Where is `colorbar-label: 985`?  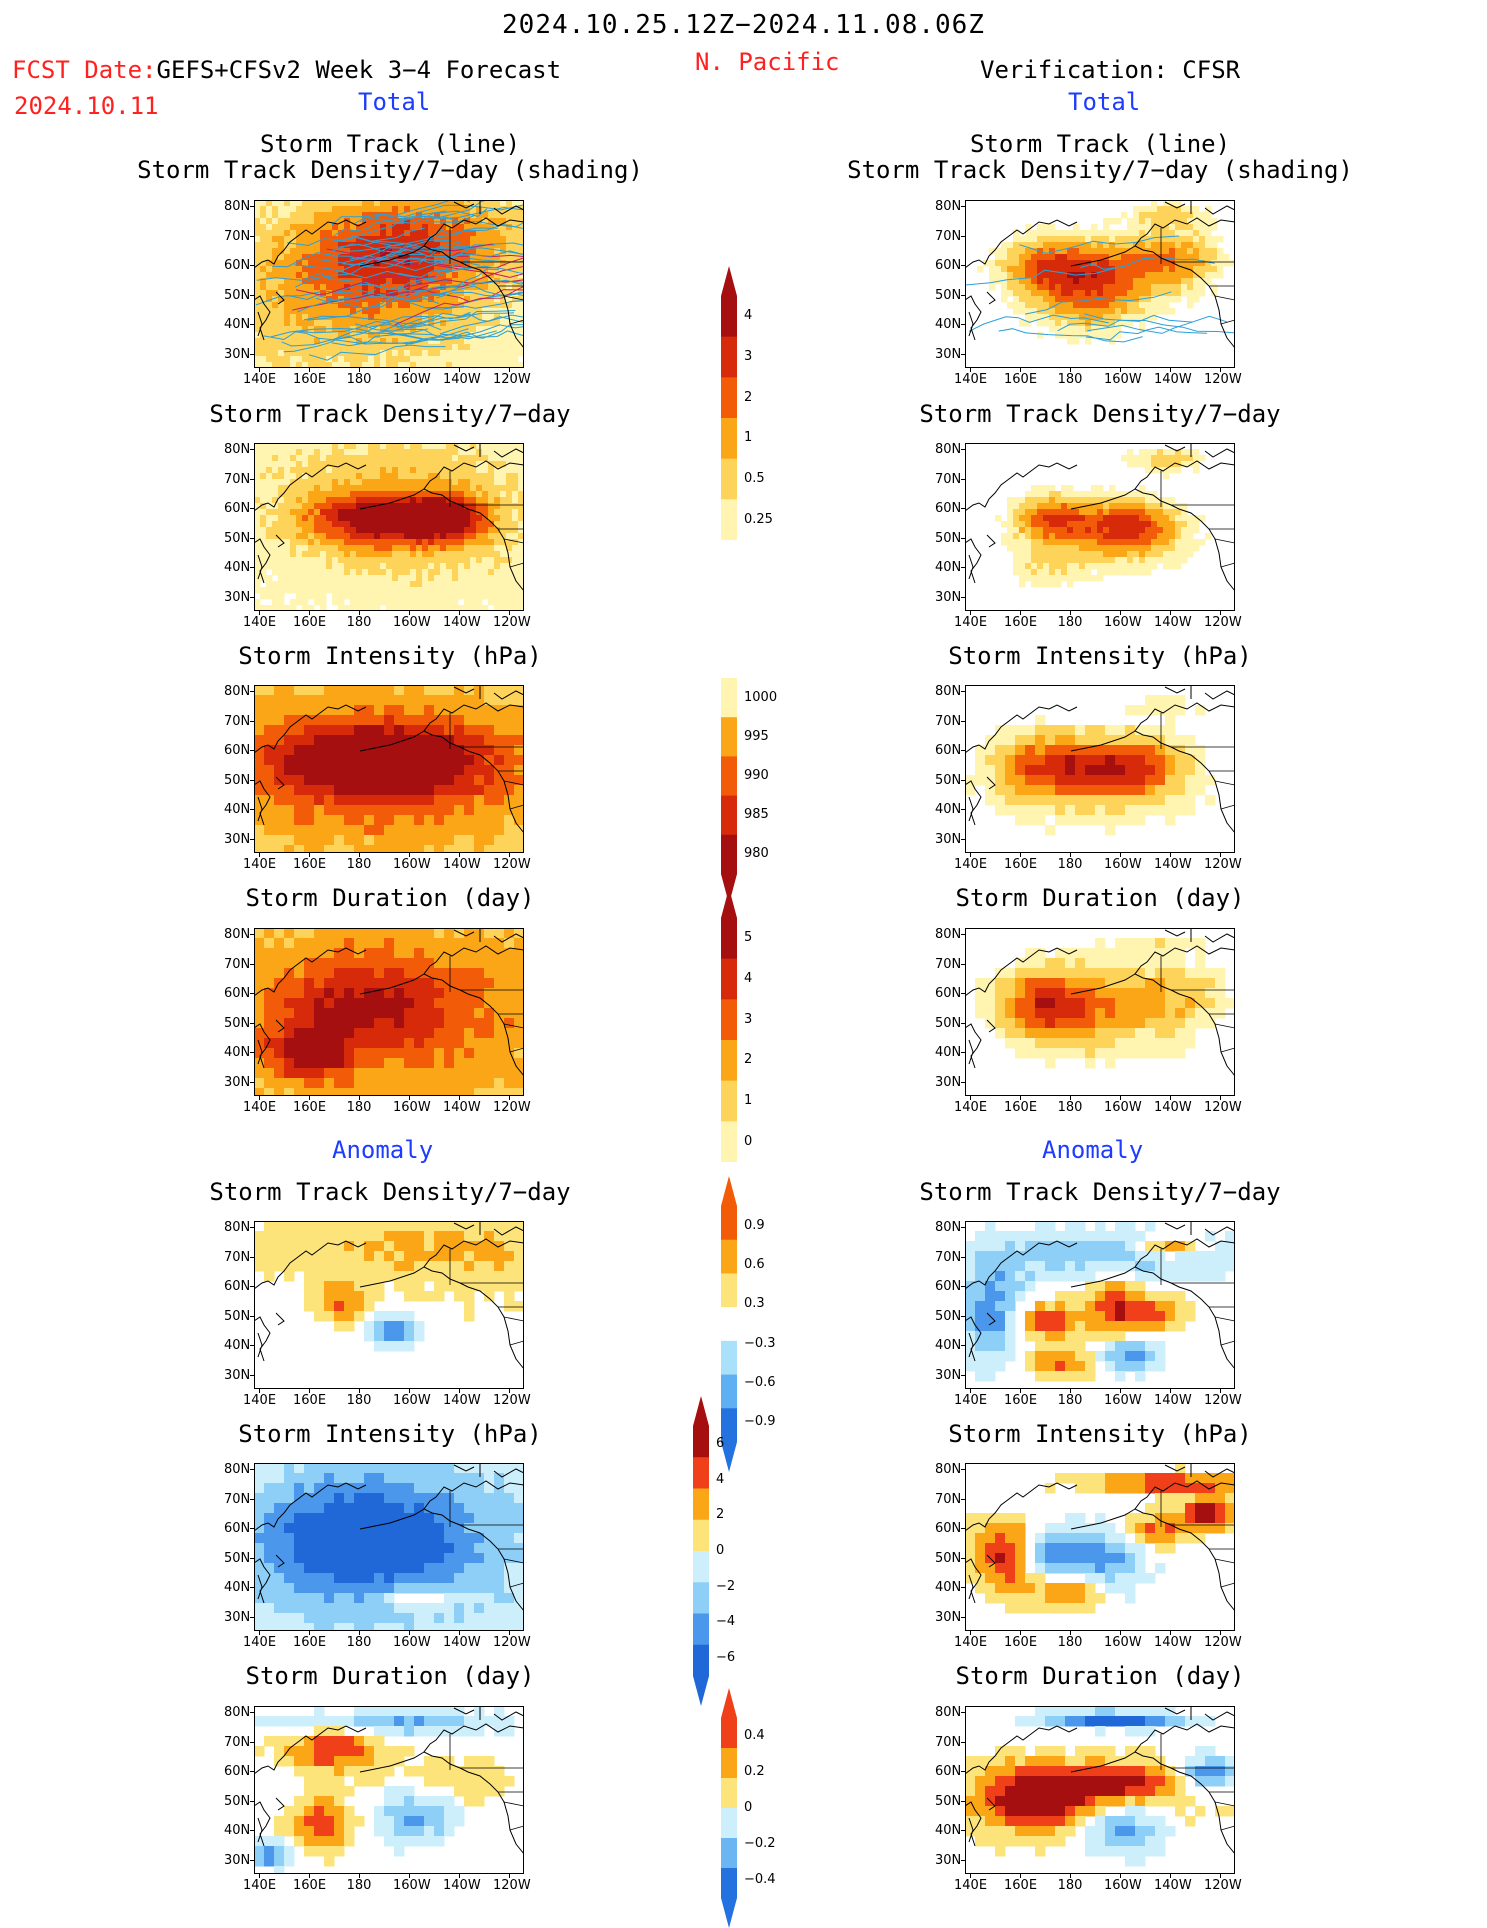 colorbar-label: 985 is located at coordinates (756, 814).